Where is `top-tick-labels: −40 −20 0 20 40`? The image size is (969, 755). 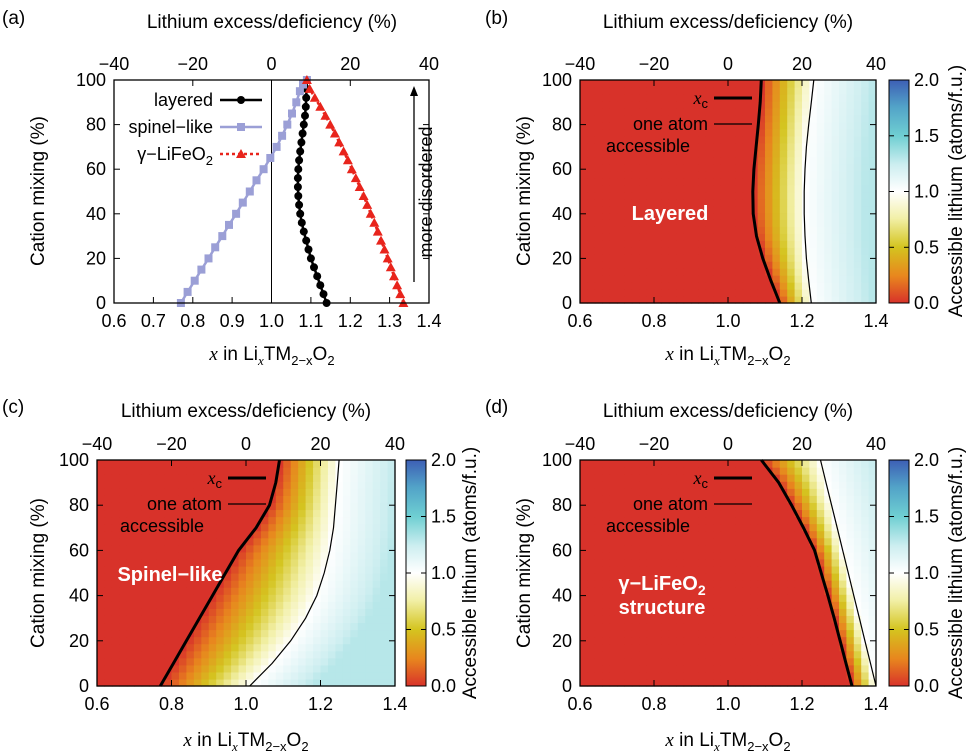 top-tick-labels: −40 −20 0 20 40 is located at coordinates (725, 64).